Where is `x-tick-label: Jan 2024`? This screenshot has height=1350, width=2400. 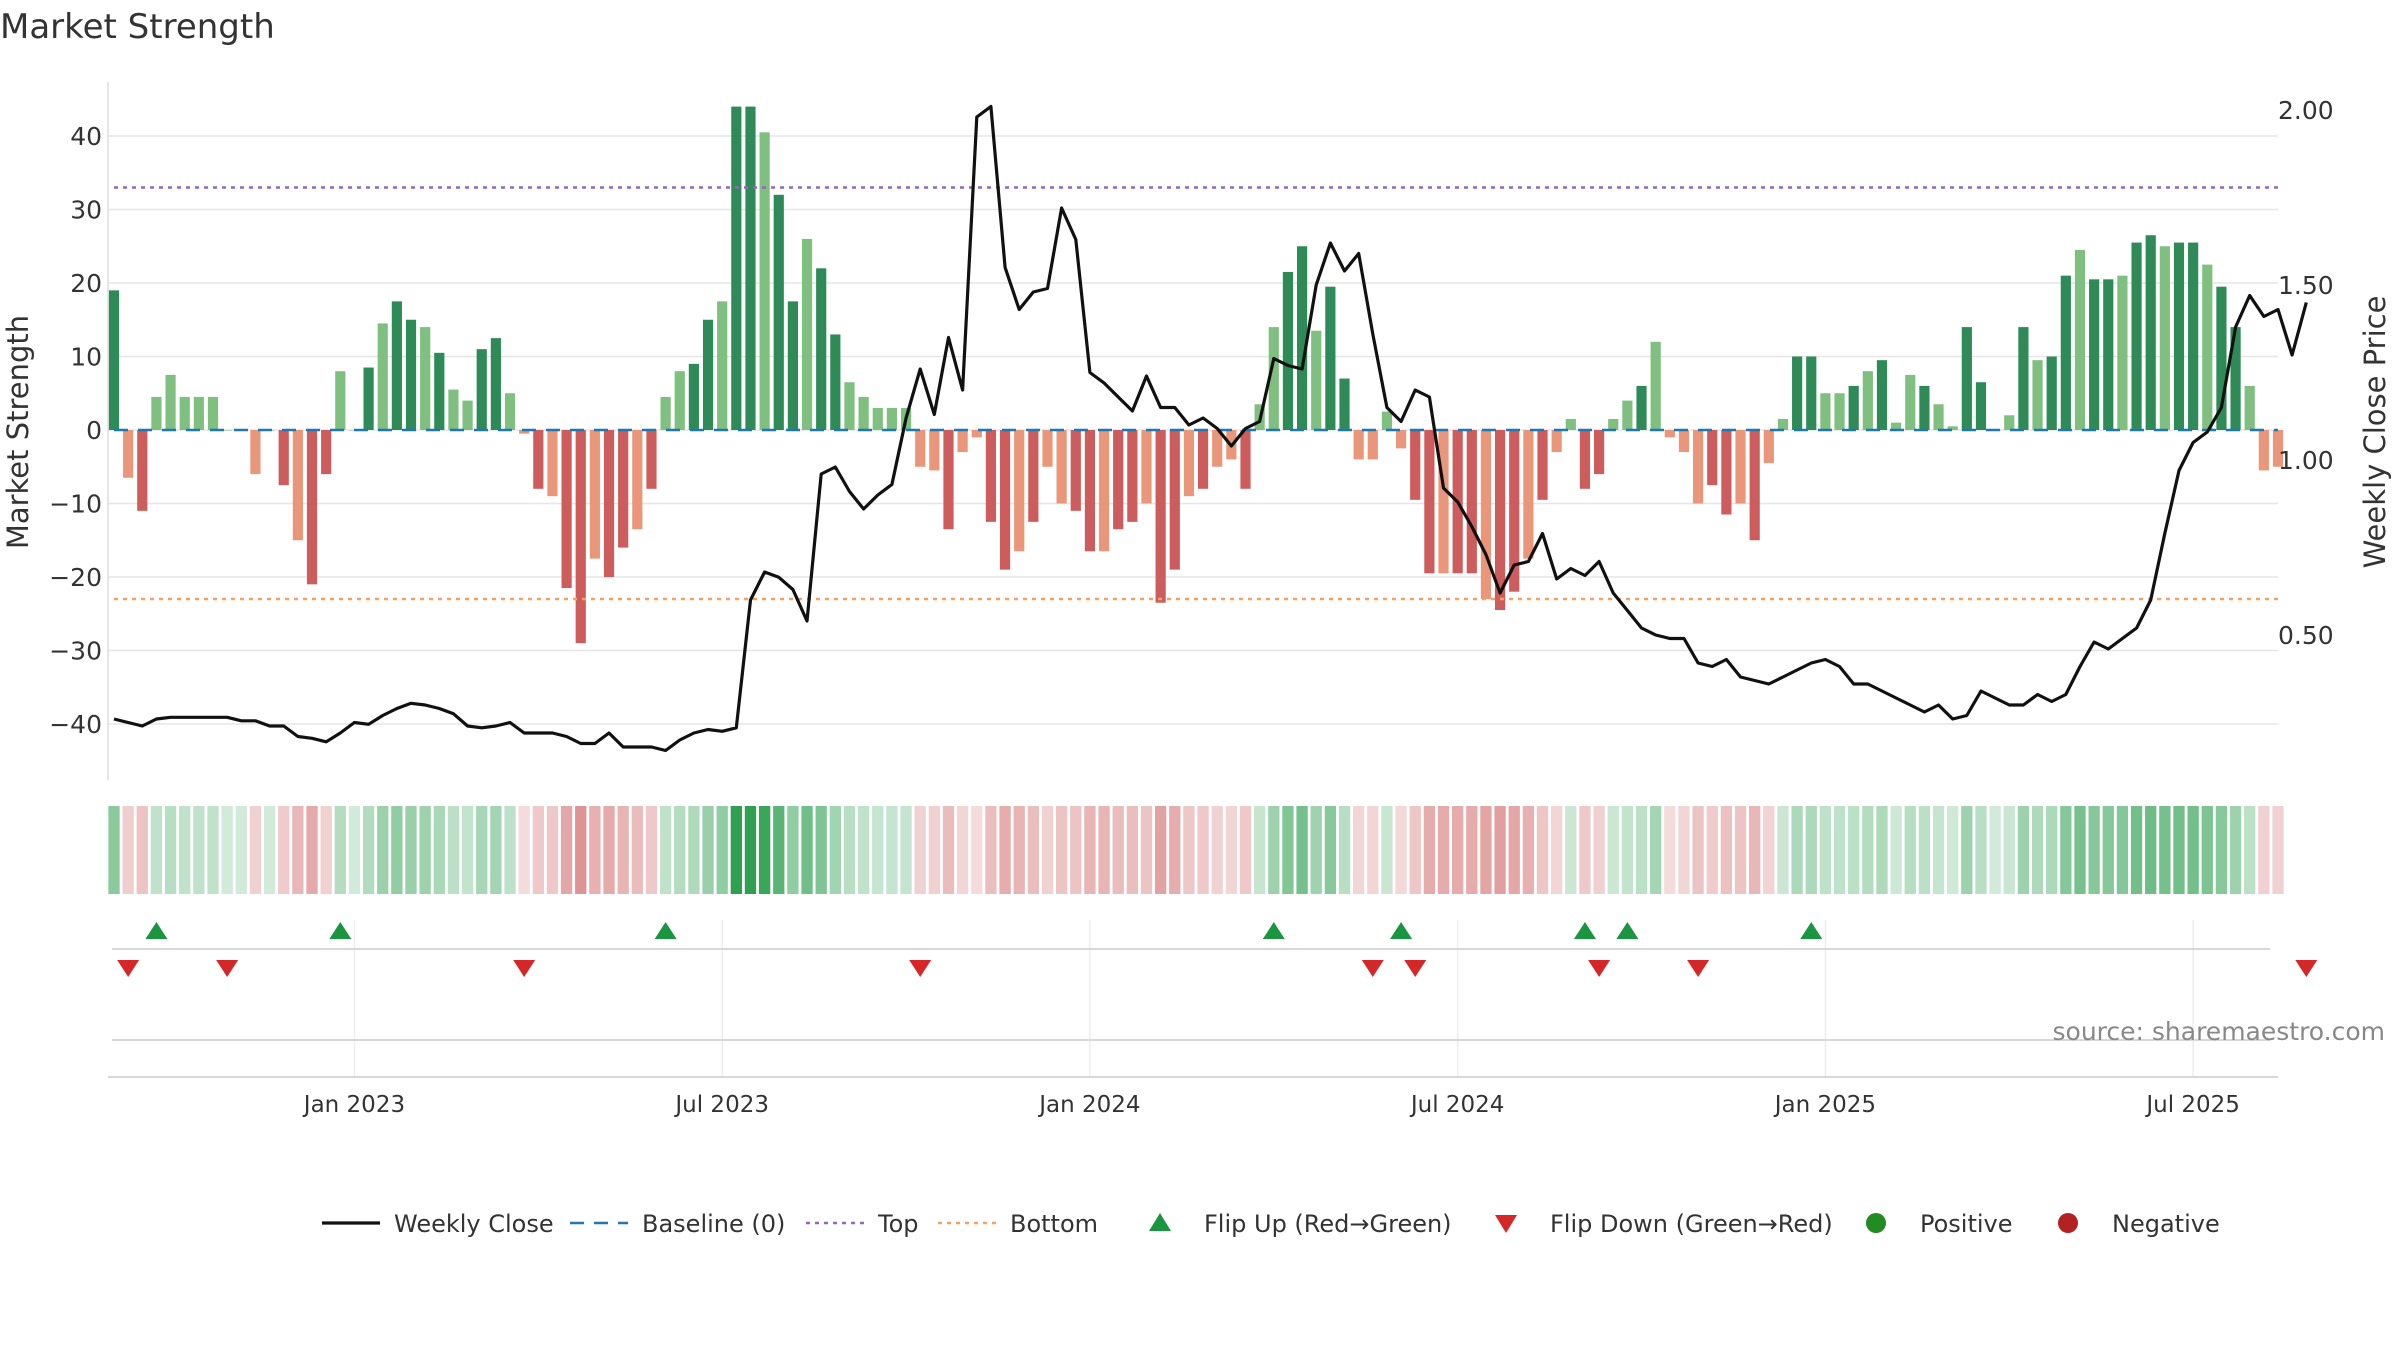 x-tick-label: Jan 2024 is located at coordinates (1088, 1105).